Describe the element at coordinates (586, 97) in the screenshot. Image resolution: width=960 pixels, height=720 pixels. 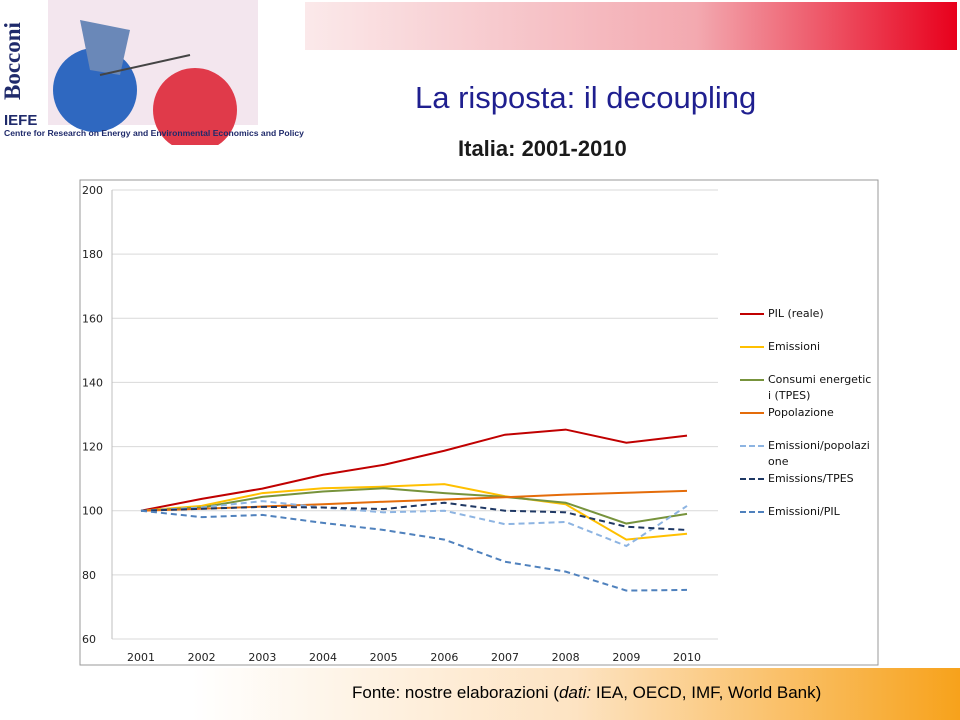
I see `title: La risposta: il decoupling` at that location.